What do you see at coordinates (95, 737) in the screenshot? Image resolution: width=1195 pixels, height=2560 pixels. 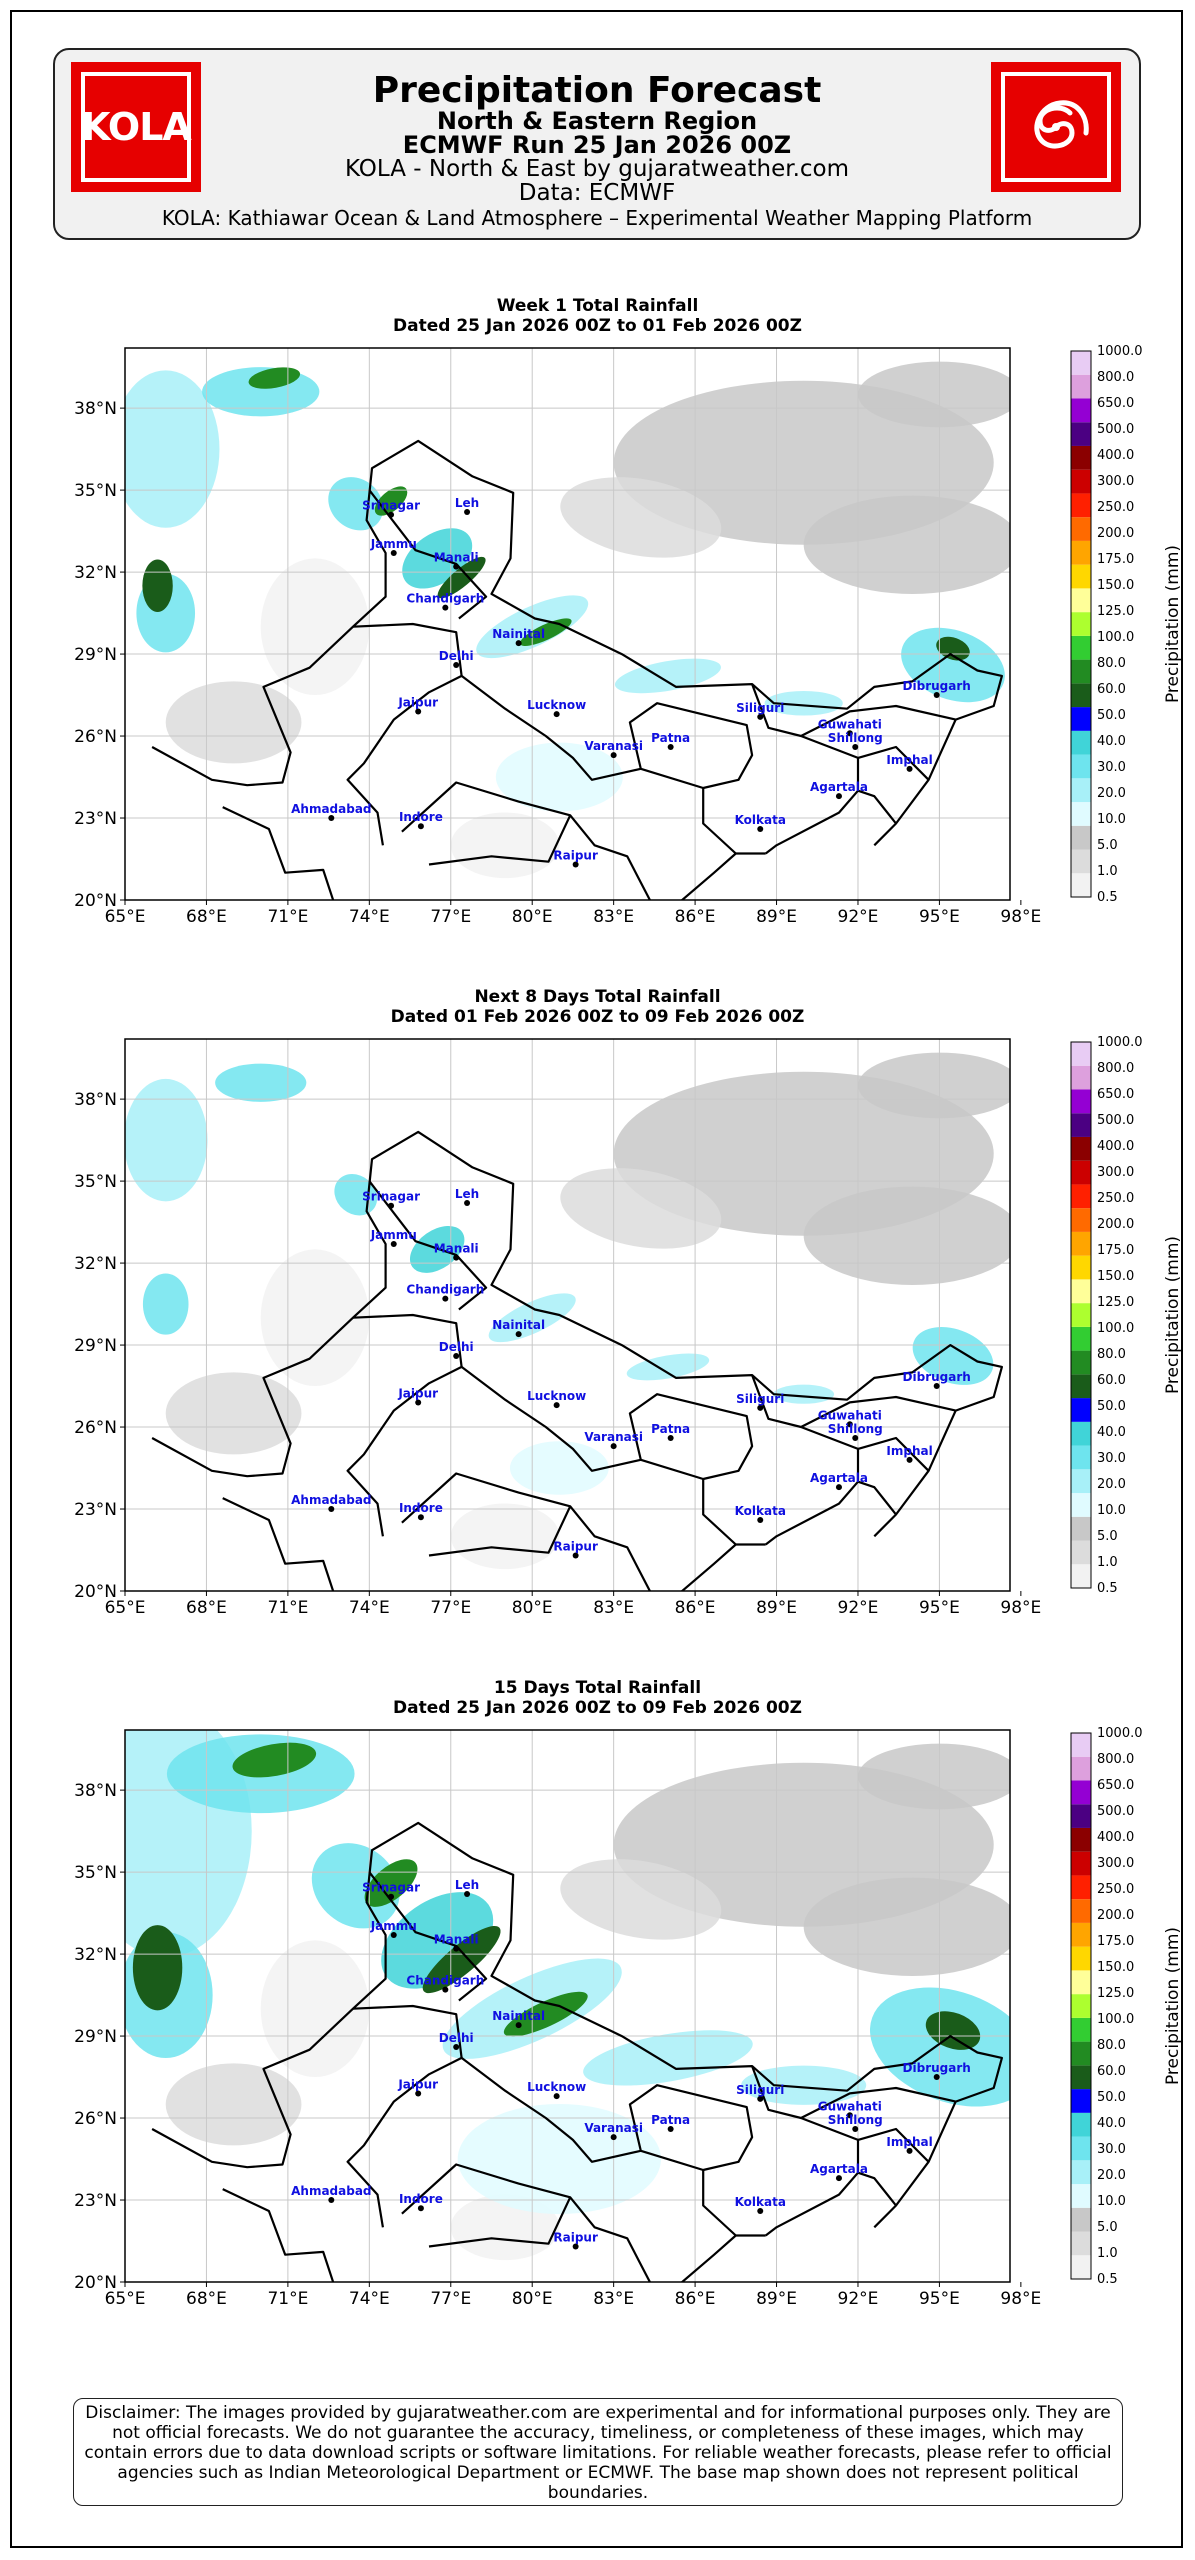 I see `lat-tick-label: 26°N` at bounding box center [95, 737].